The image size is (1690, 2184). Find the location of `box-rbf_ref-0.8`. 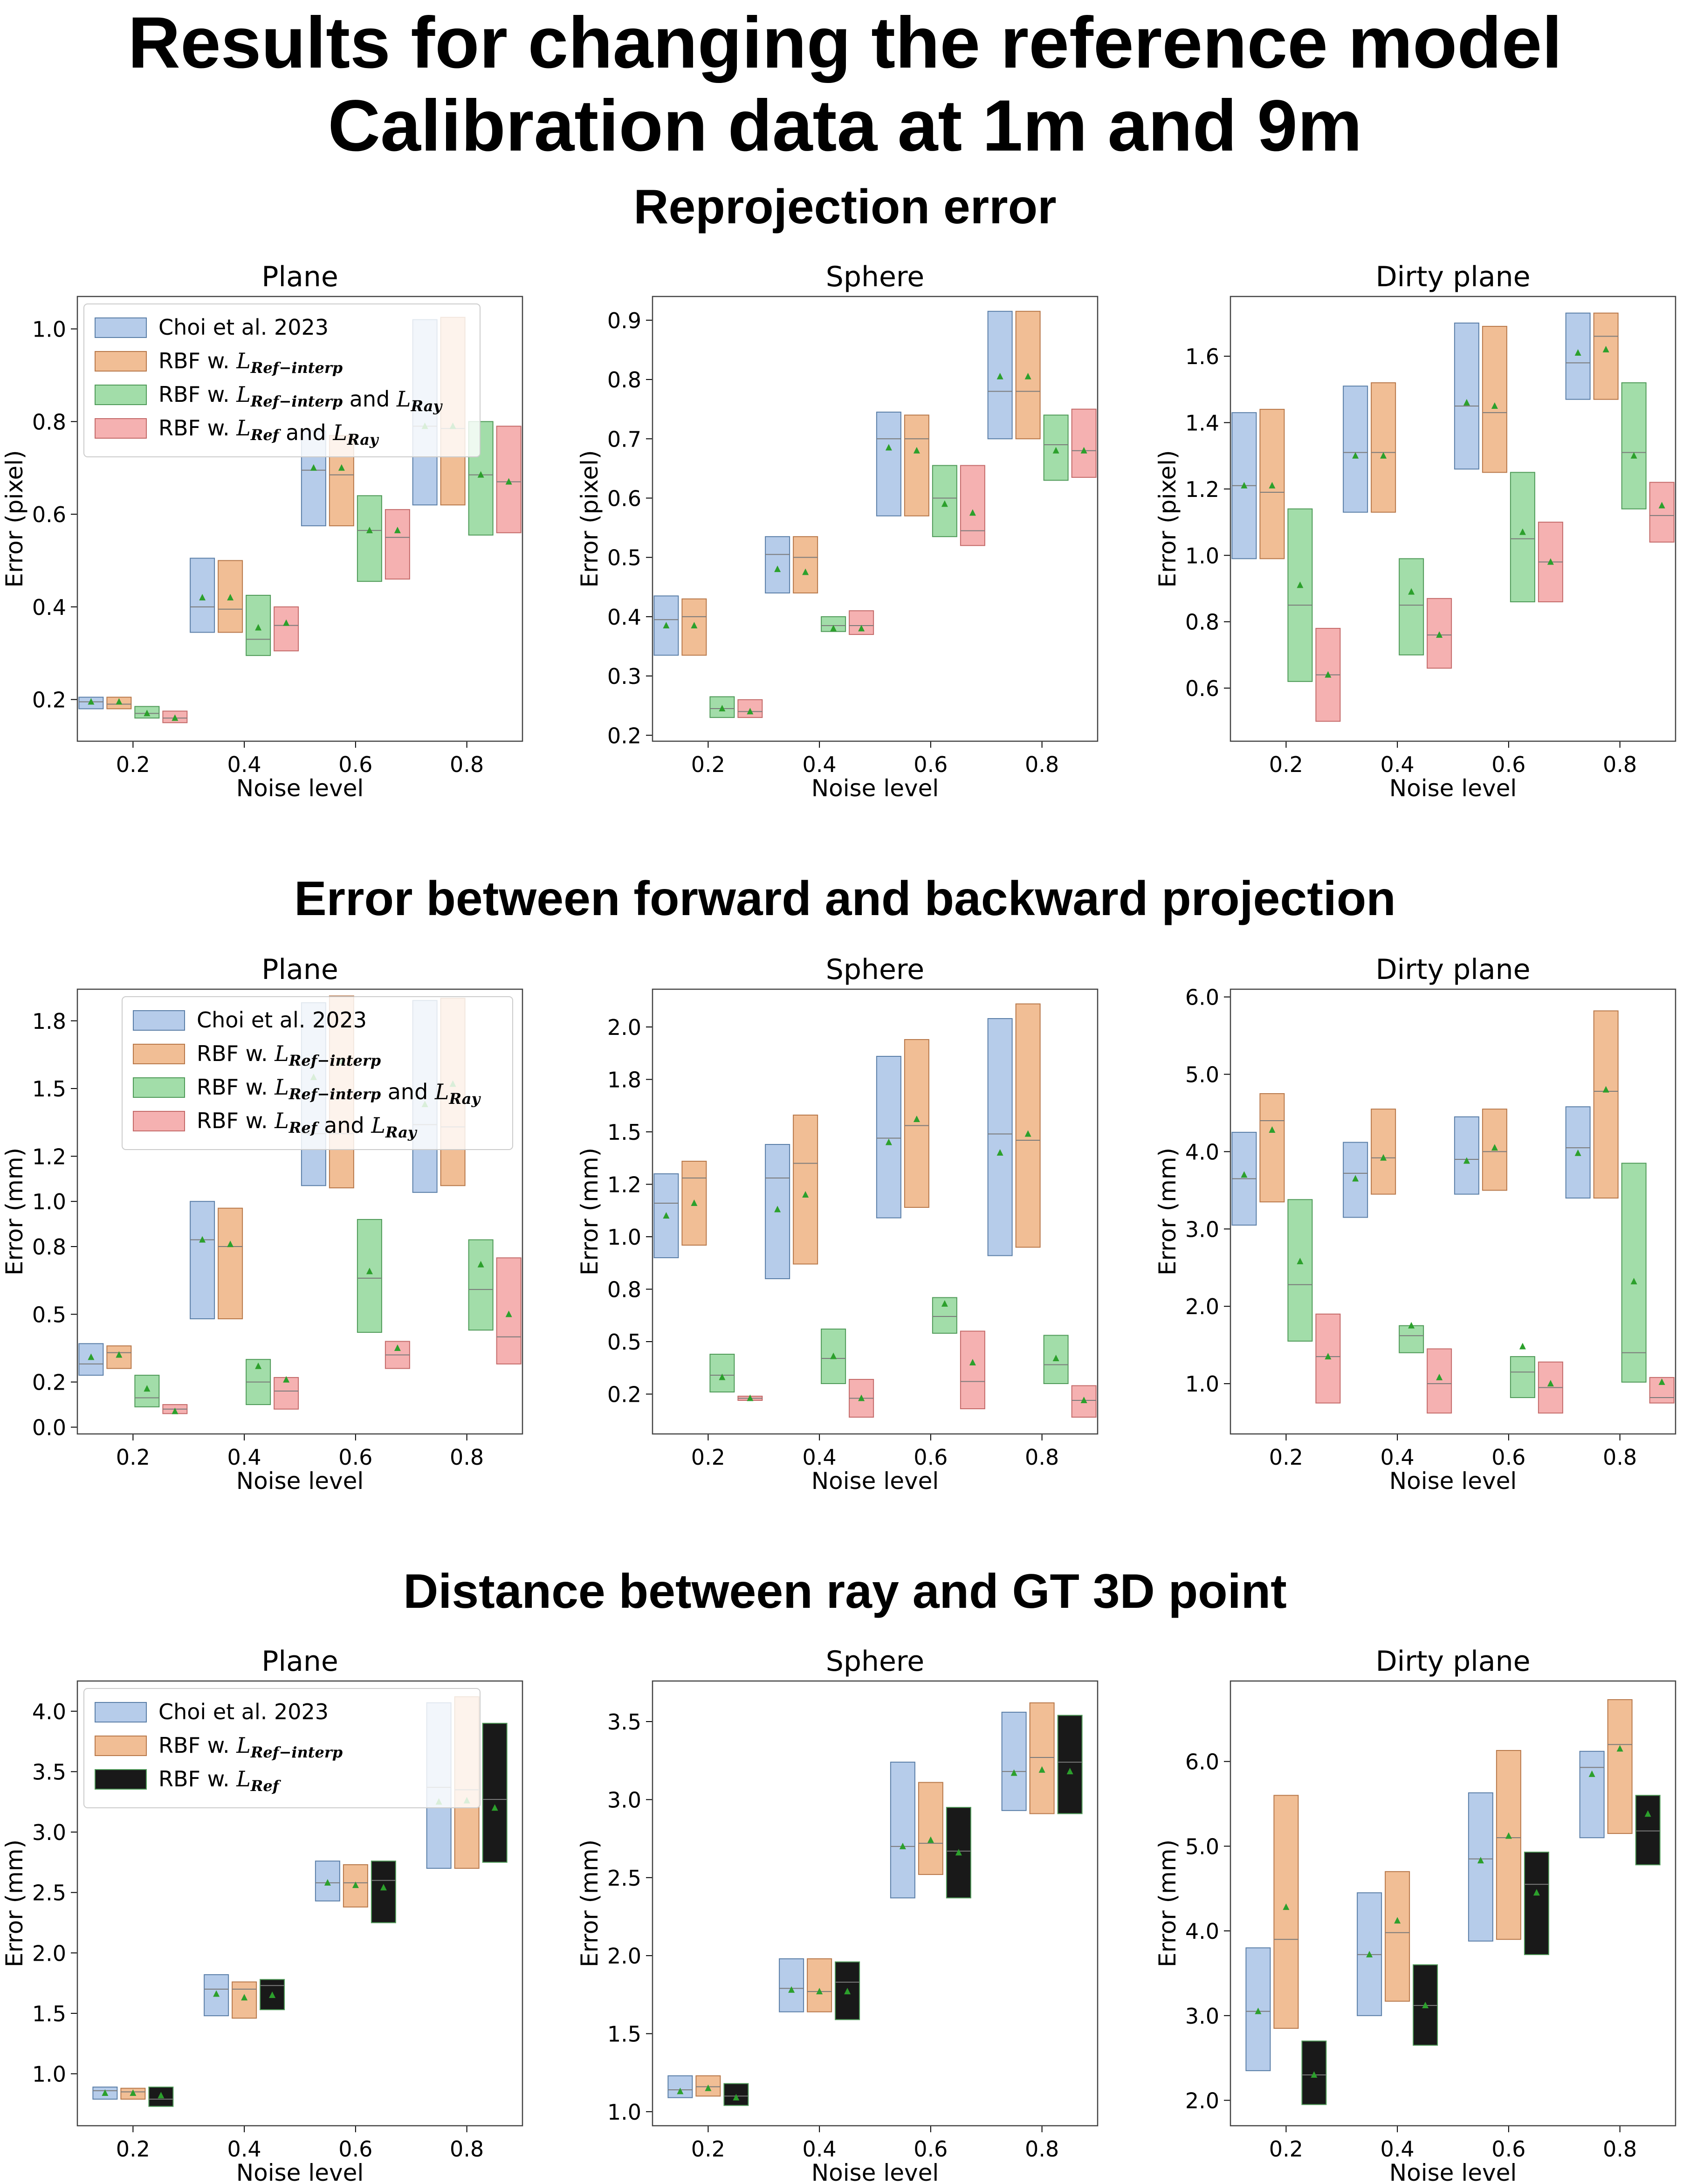

box-rbf_ref-0.8 is located at coordinates (495, 1792).